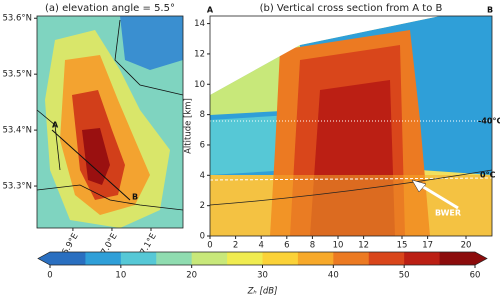  Describe the element at coordinates (475, 276) in the screenshot. I see `colorbar-tick-label: 60` at that location.